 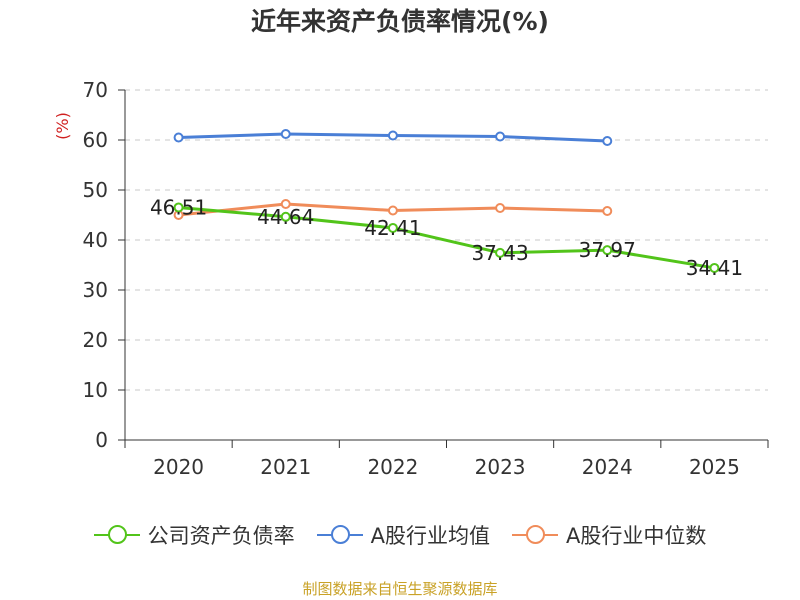 I want to click on data-label: 37.43, so click(x=499, y=253).